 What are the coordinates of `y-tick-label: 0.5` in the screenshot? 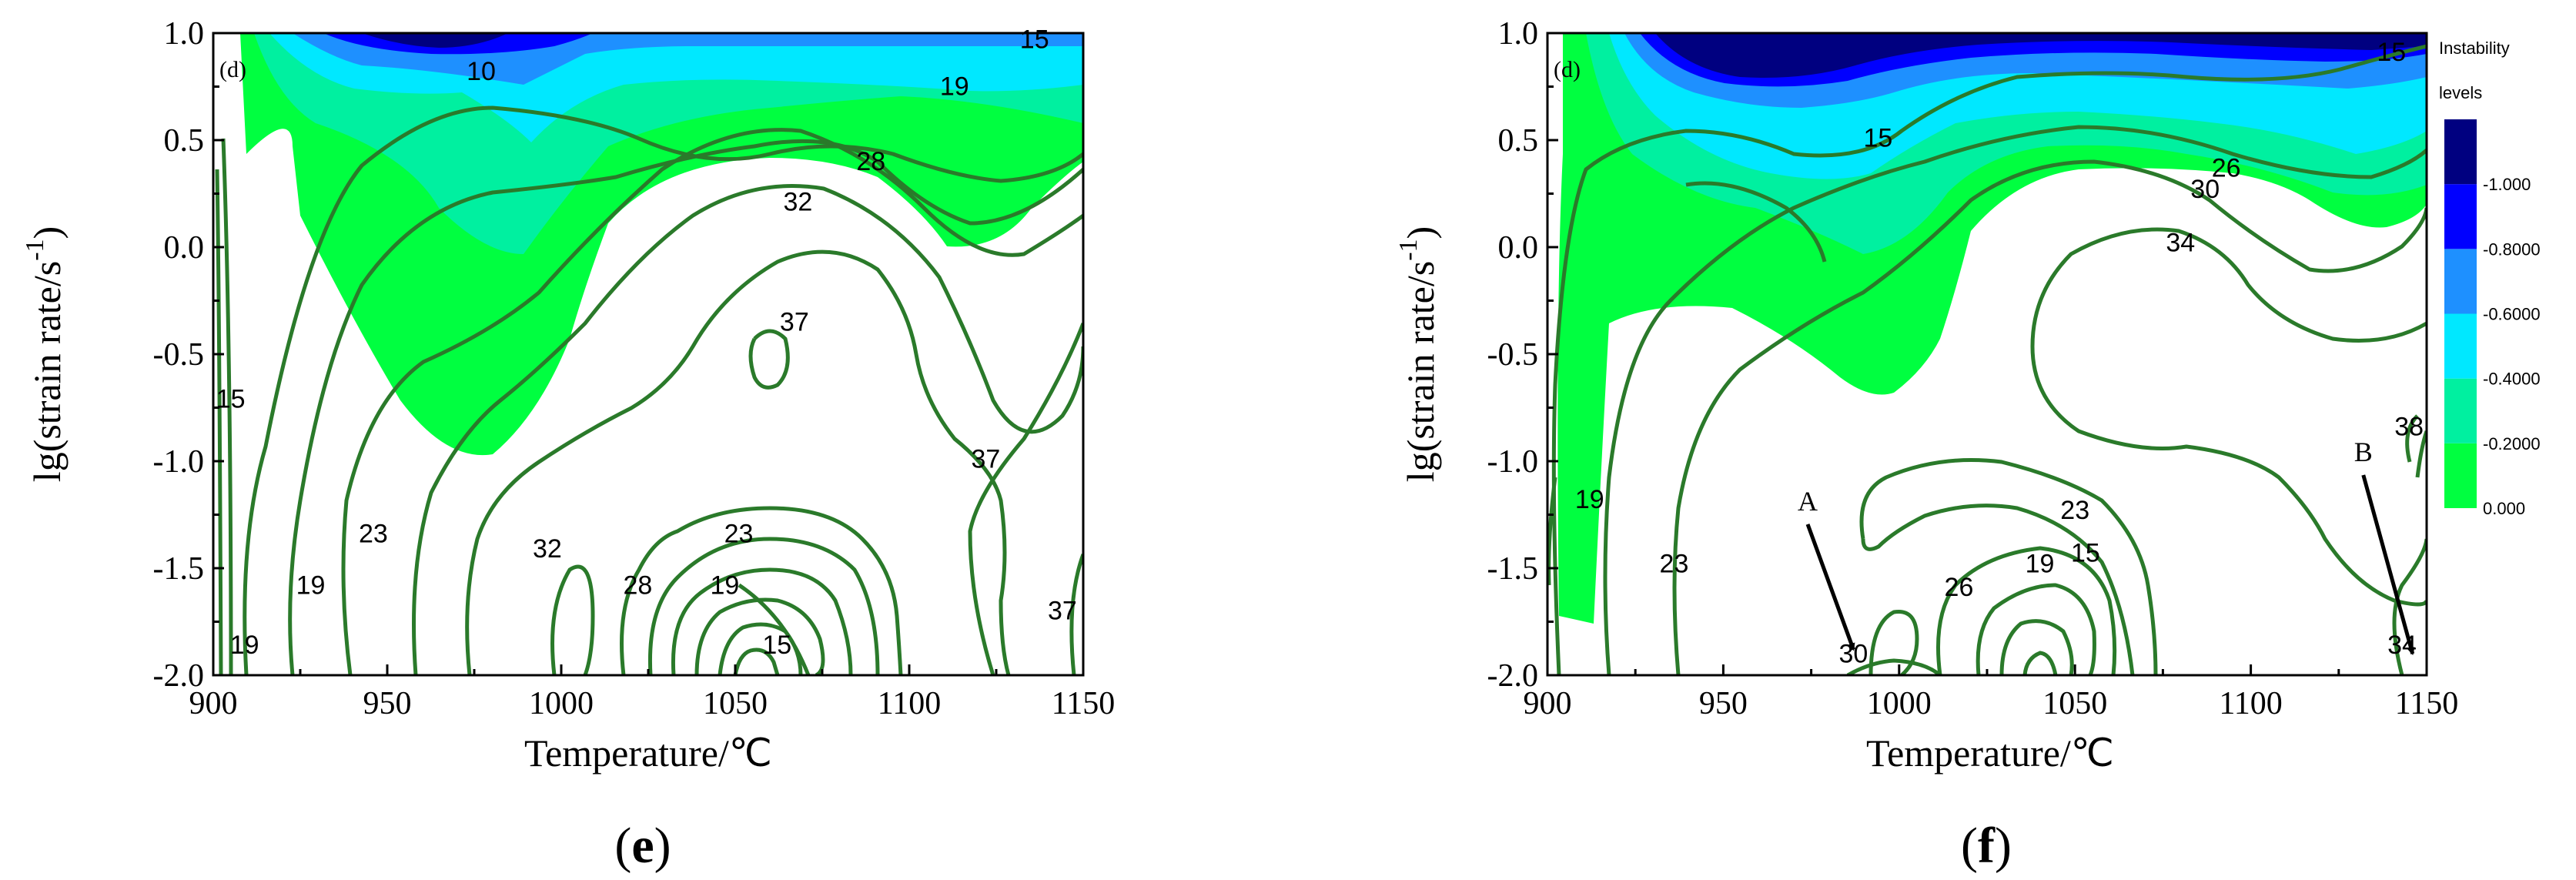 It's located at (185, 141).